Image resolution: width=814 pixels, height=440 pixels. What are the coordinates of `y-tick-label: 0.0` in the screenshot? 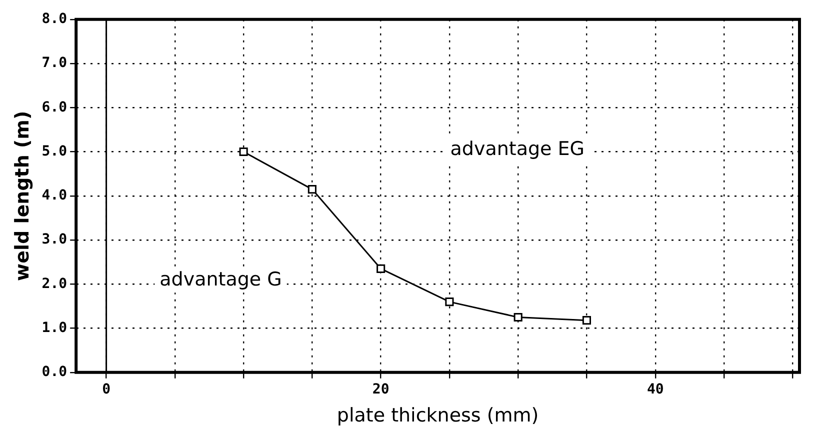 It's located at (55, 372).